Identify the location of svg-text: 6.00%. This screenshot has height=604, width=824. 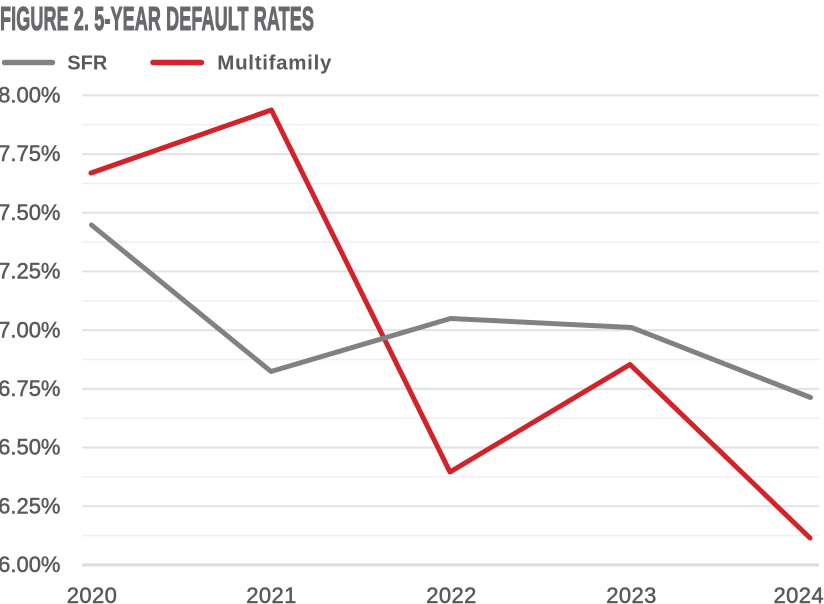
(30, 564).